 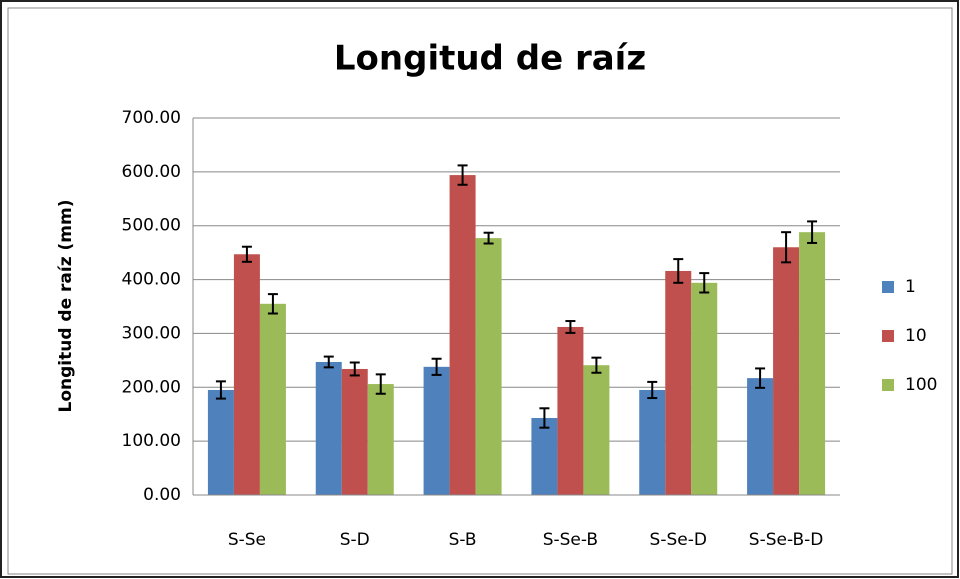 What do you see at coordinates (786, 540) in the screenshot?
I see `x-tick-label: S-Se-B-D` at bounding box center [786, 540].